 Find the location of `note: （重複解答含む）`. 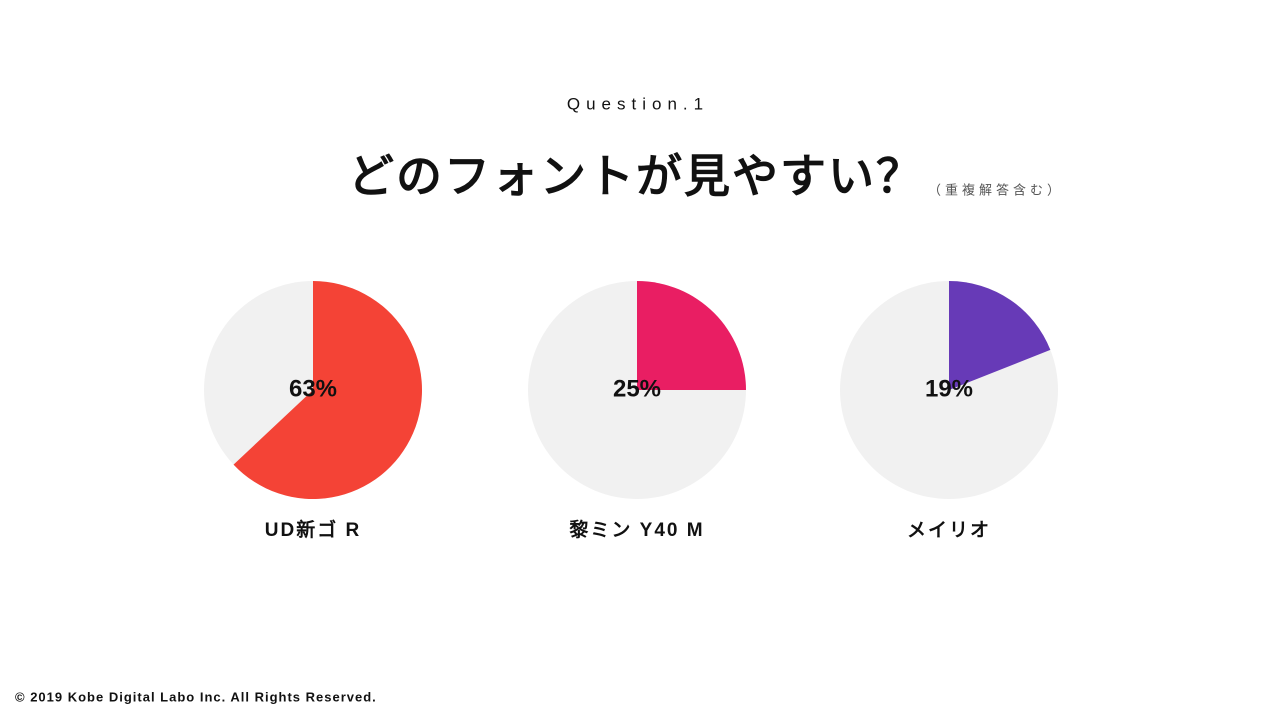

note: （重複解答含む） is located at coordinates (996, 189).